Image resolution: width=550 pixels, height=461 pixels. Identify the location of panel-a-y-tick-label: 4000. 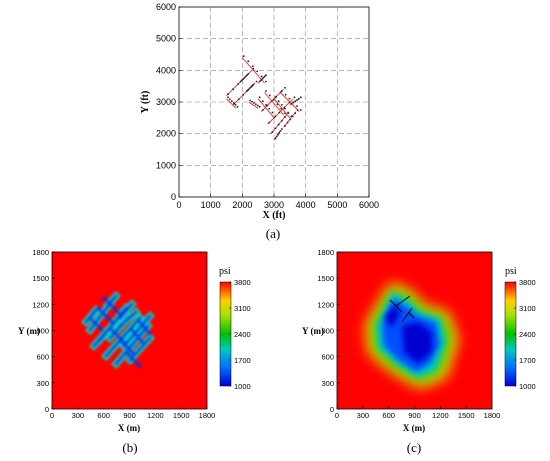
(166, 70).